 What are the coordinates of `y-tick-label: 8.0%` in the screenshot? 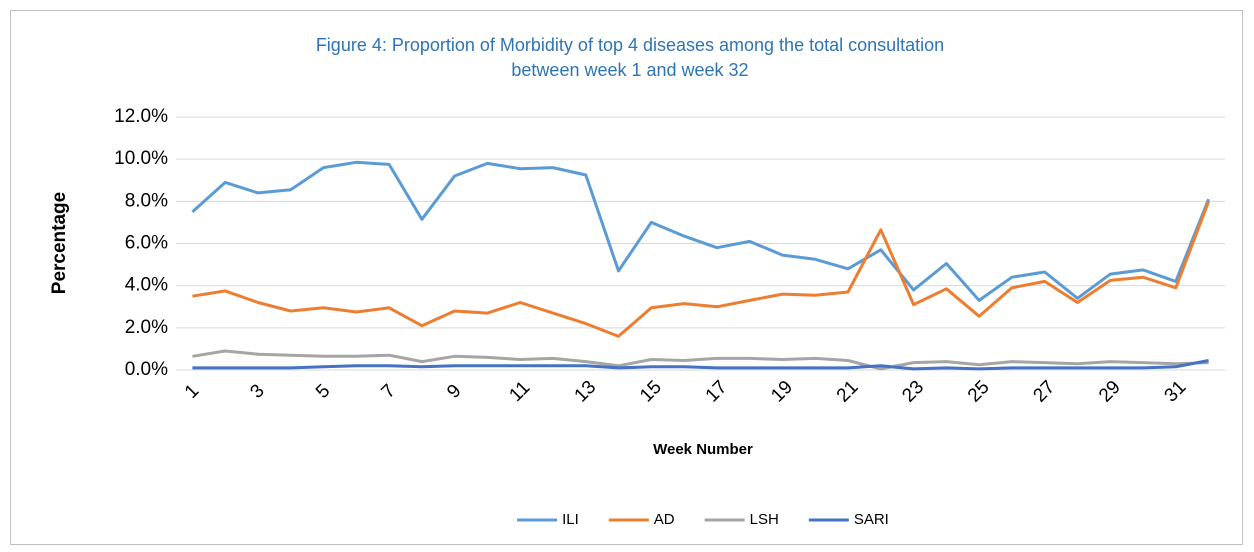 It's located at (146, 200).